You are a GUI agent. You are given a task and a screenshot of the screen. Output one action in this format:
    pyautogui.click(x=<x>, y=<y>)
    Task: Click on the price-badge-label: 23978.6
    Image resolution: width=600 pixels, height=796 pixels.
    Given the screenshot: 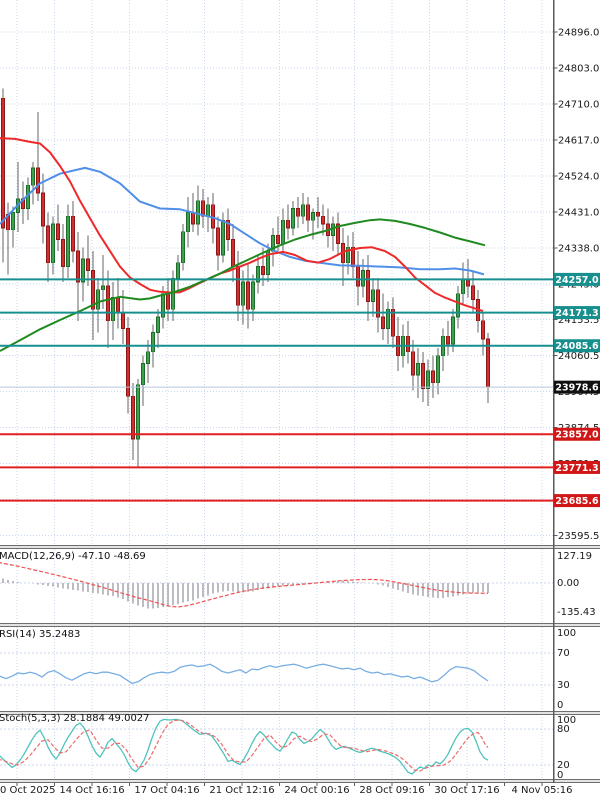 What is the action you would take?
    pyautogui.click(x=577, y=388)
    